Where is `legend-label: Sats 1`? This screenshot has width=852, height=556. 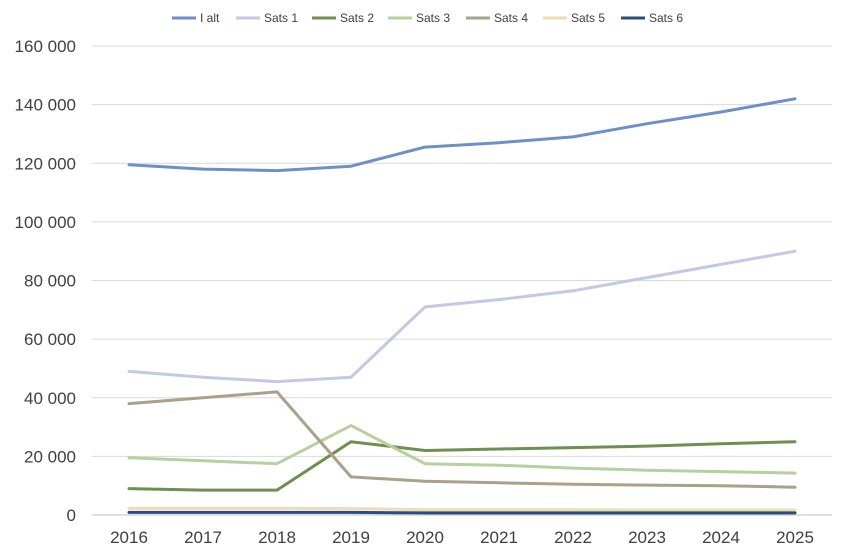 legend-label: Sats 1 is located at coordinates (281, 18).